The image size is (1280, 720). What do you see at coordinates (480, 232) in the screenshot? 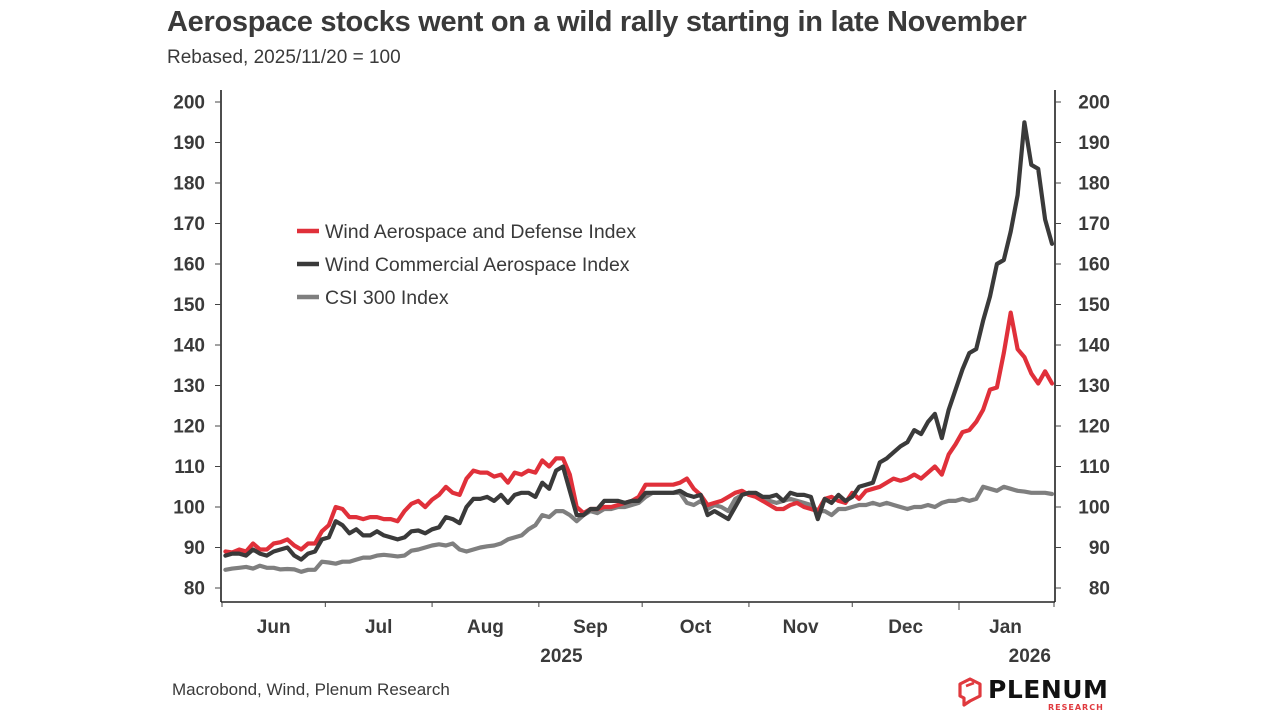
I see `legend-label: Wind Aerospace and Defense Index` at bounding box center [480, 232].